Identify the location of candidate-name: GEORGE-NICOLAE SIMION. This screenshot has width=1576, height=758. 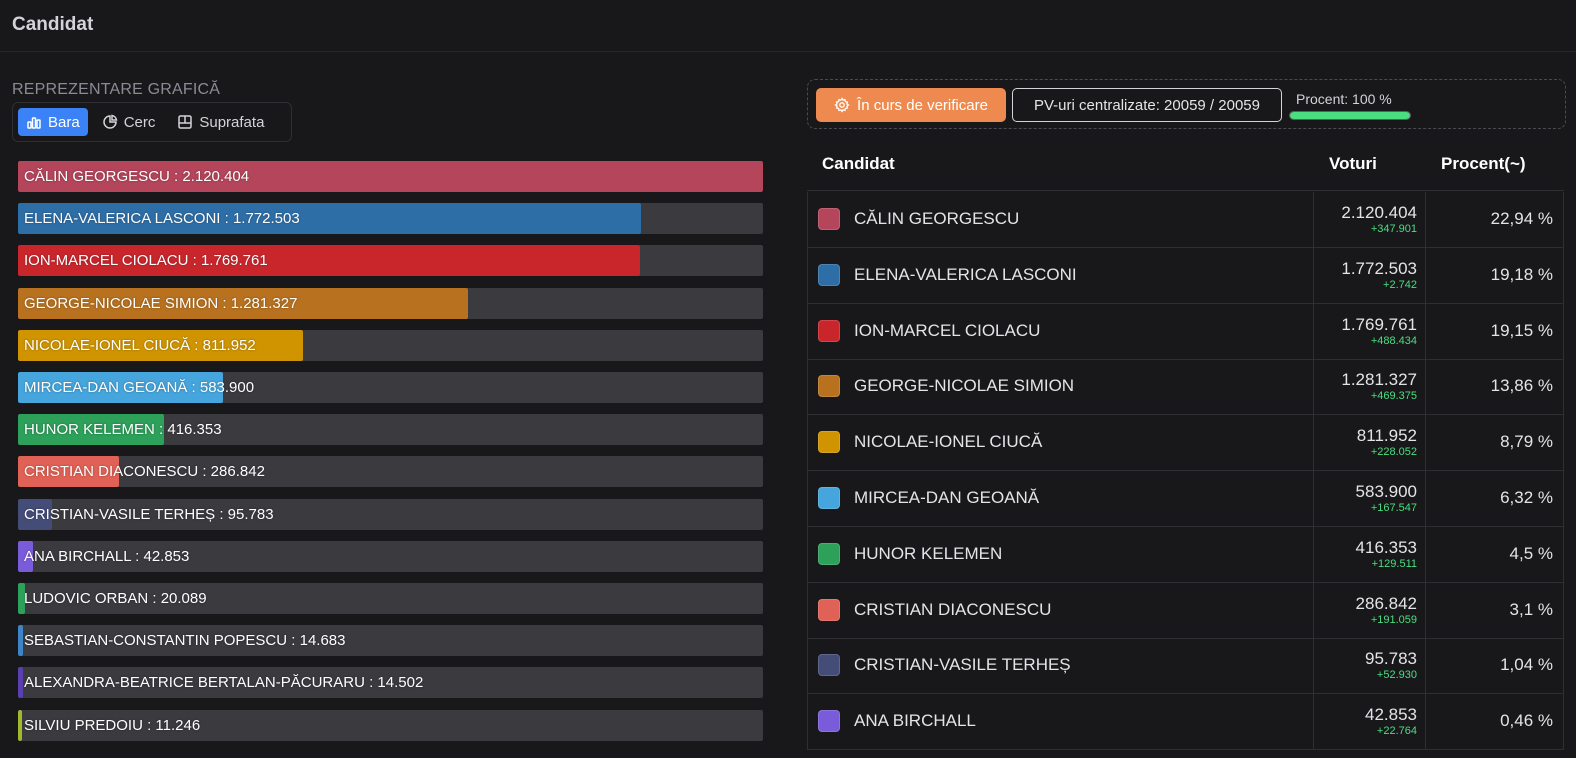
(964, 385).